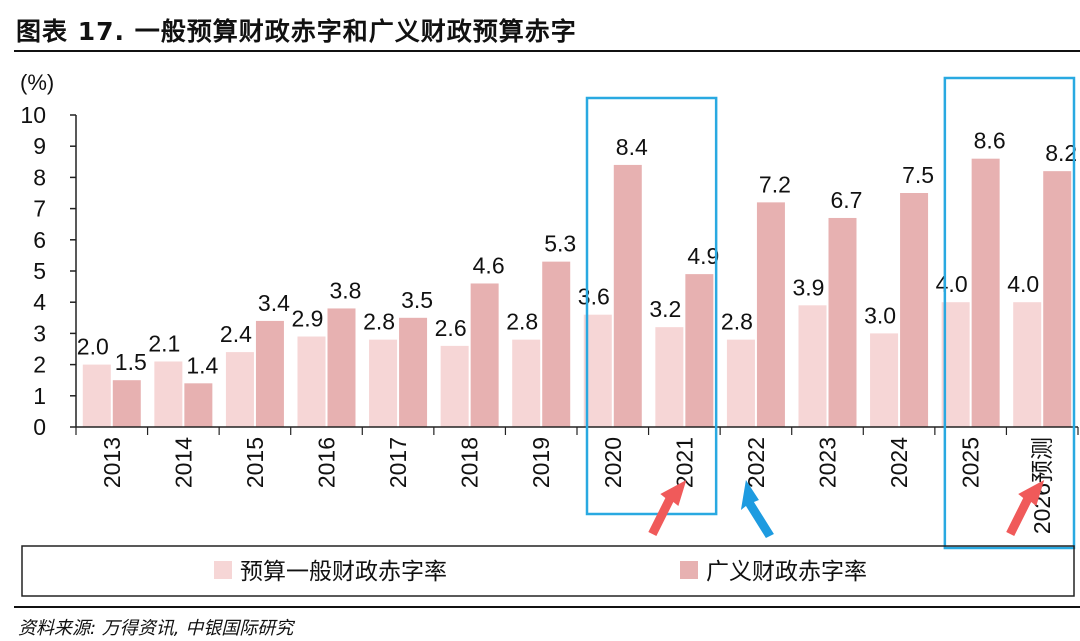  What do you see at coordinates (308, 319) in the screenshot?
I see `data-label-budget-deficit: 2.9` at bounding box center [308, 319].